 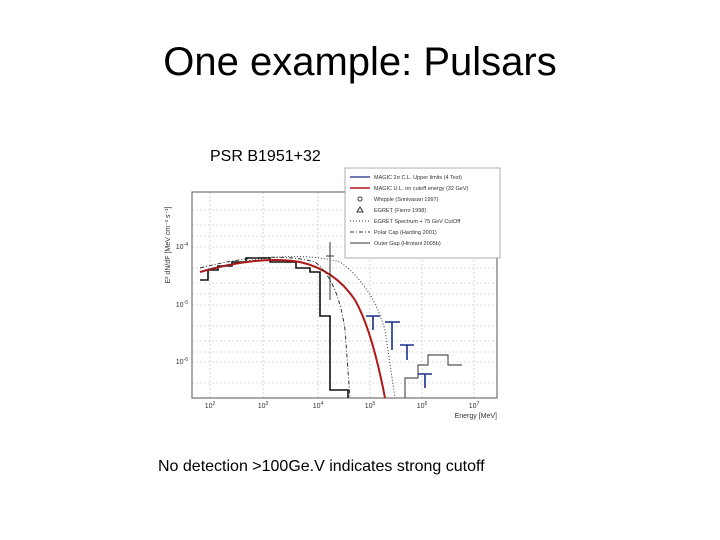 I want to click on legend-entry: Polar Cap (Harding 2001), so click(x=405, y=233).